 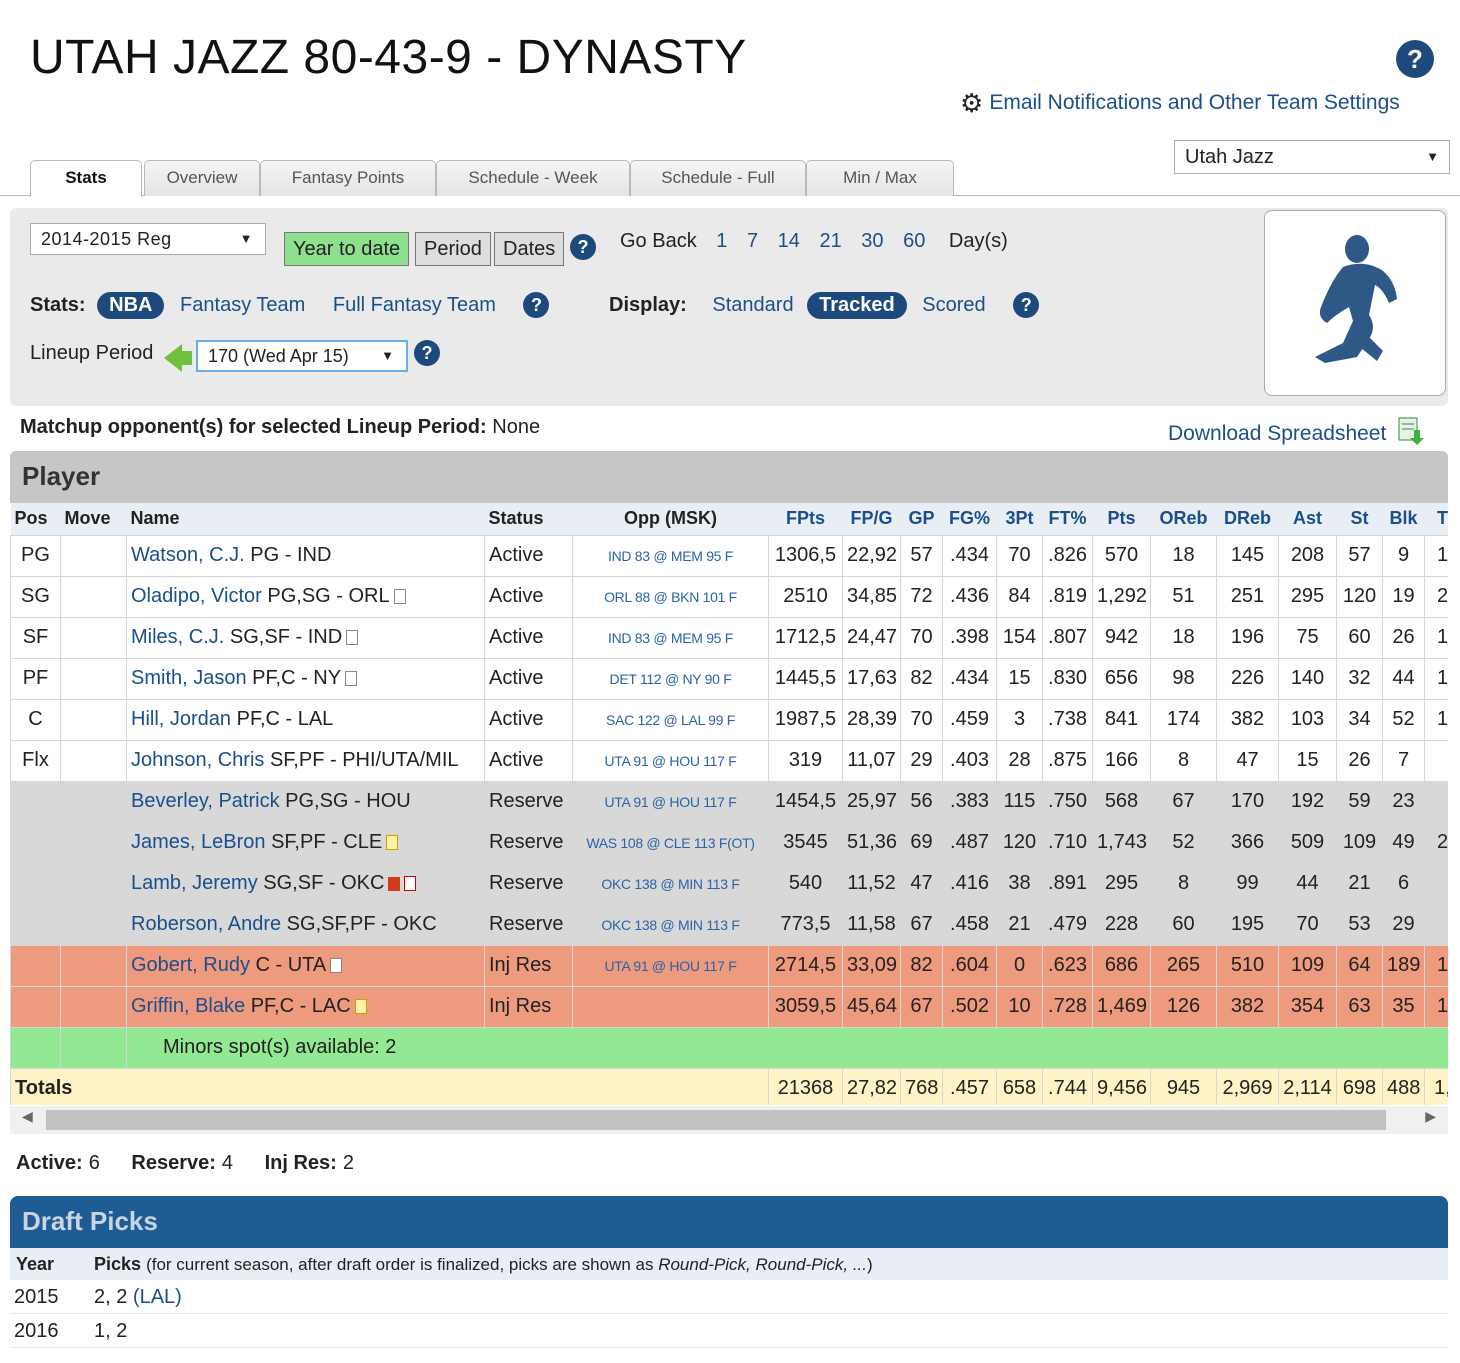 What do you see at coordinates (1312, 157) in the screenshot?
I see `team-select: Utah Jazz ▼` at bounding box center [1312, 157].